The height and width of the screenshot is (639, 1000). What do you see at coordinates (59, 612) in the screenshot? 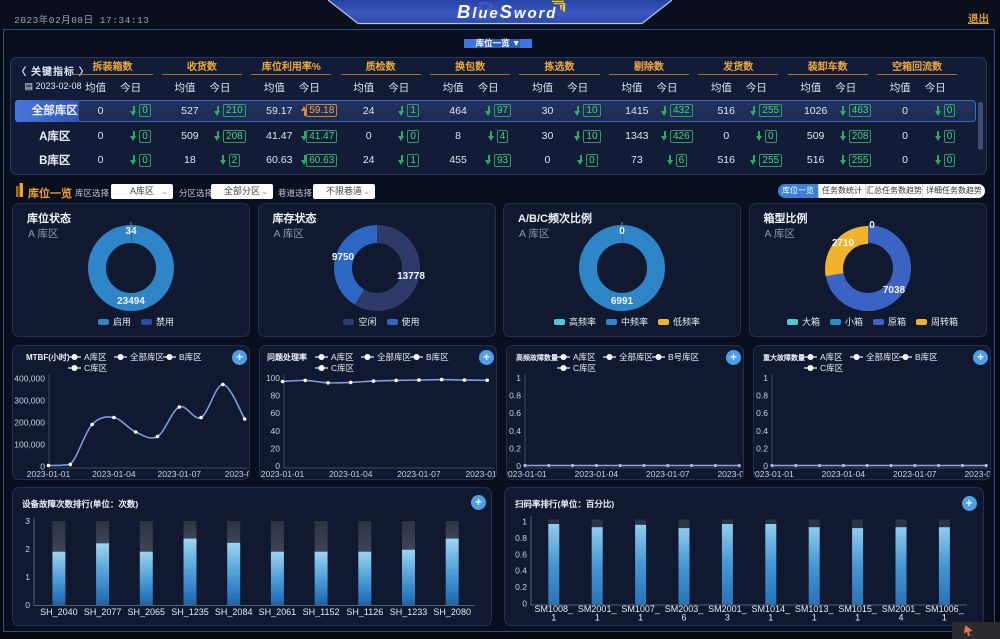
I see `svg-text: SH_2040` at bounding box center [59, 612].